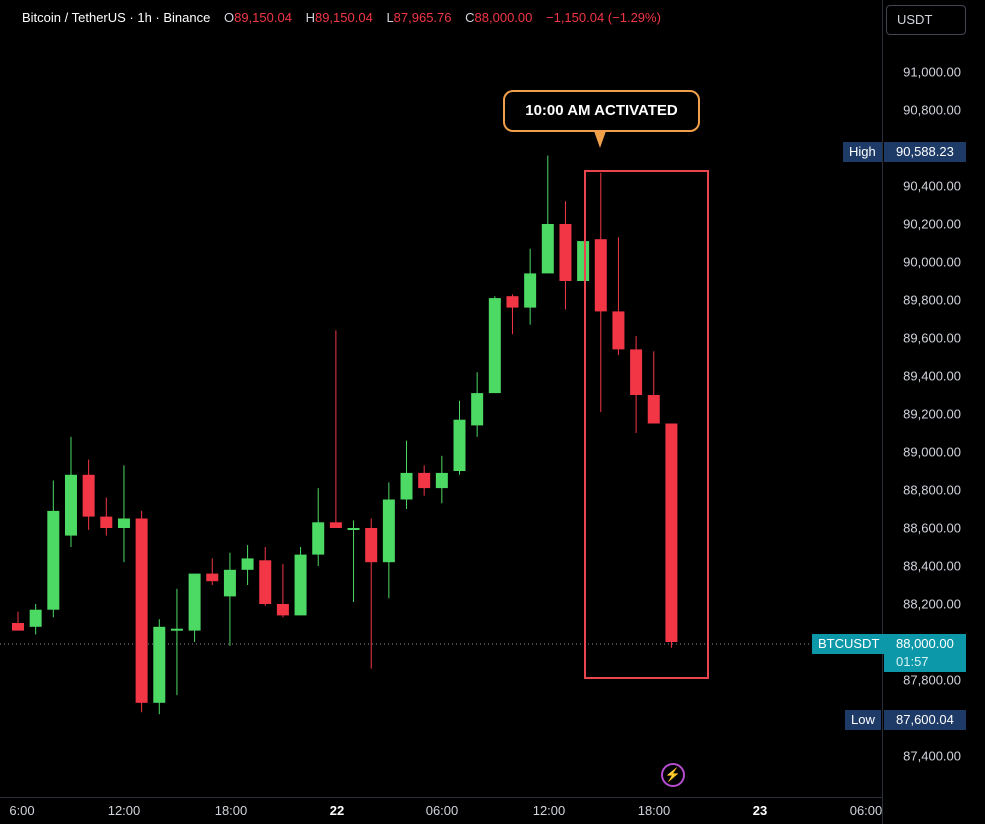 The image size is (985, 824). What do you see at coordinates (932, 756) in the screenshot?
I see `price-tick-label: 87,400.00` at bounding box center [932, 756].